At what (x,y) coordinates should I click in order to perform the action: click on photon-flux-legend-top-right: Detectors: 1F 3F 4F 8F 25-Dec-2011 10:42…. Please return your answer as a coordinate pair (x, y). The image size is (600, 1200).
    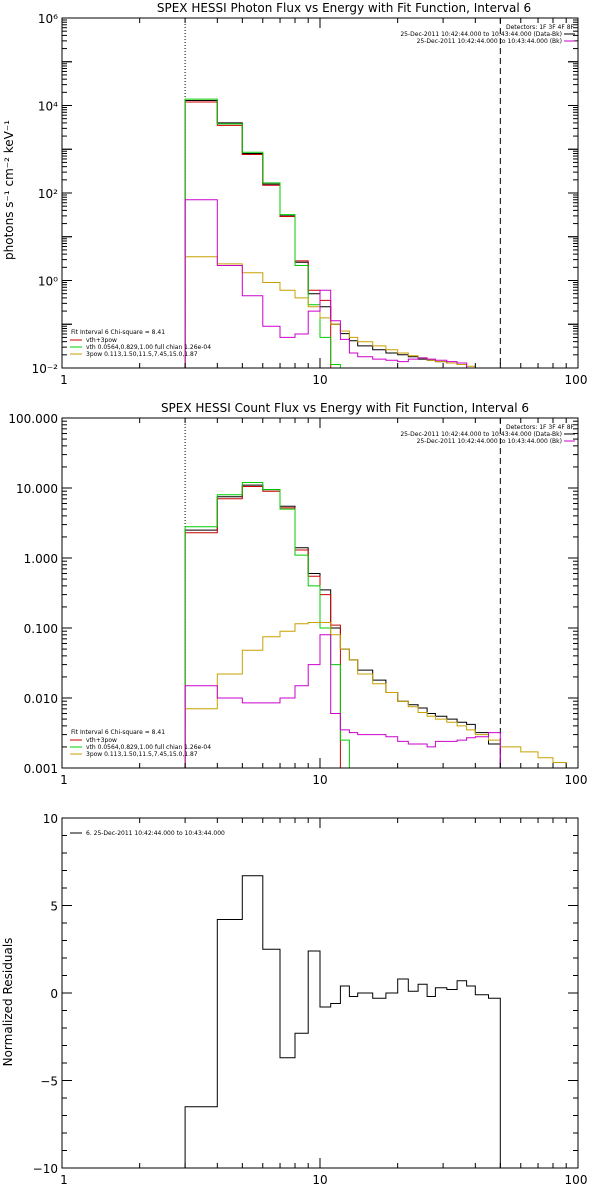
    Looking at the image, I should click on (487, 34).